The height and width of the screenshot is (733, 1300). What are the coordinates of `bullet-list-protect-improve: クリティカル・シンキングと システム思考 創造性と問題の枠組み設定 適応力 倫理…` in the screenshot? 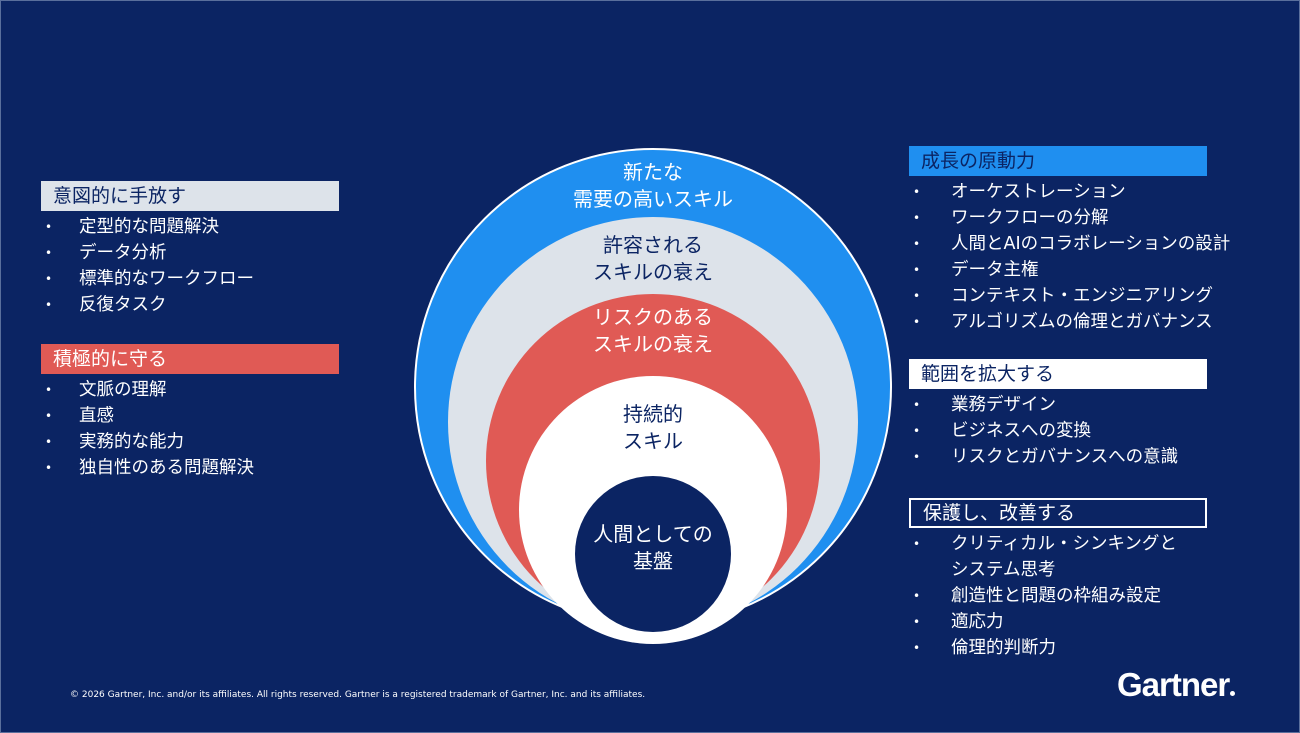 It's located at (1058, 596).